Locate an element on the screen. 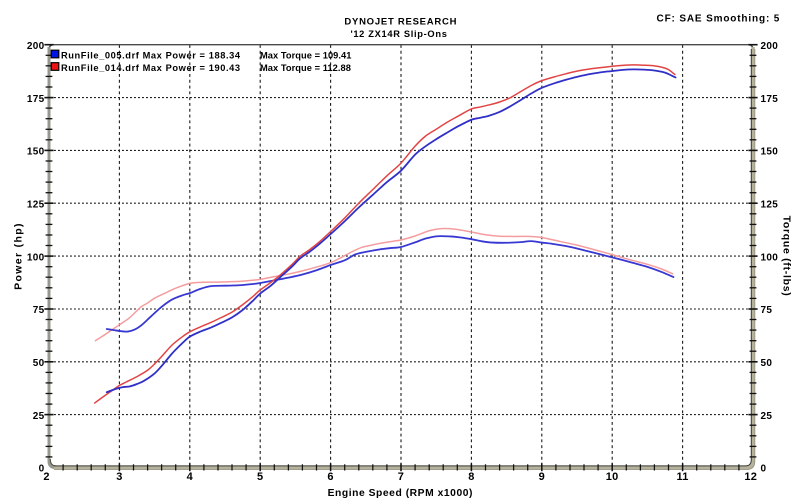 Image resolution: width=800 pixels, height=503 pixels. svg-text: 2 is located at coordinates (46, 477).